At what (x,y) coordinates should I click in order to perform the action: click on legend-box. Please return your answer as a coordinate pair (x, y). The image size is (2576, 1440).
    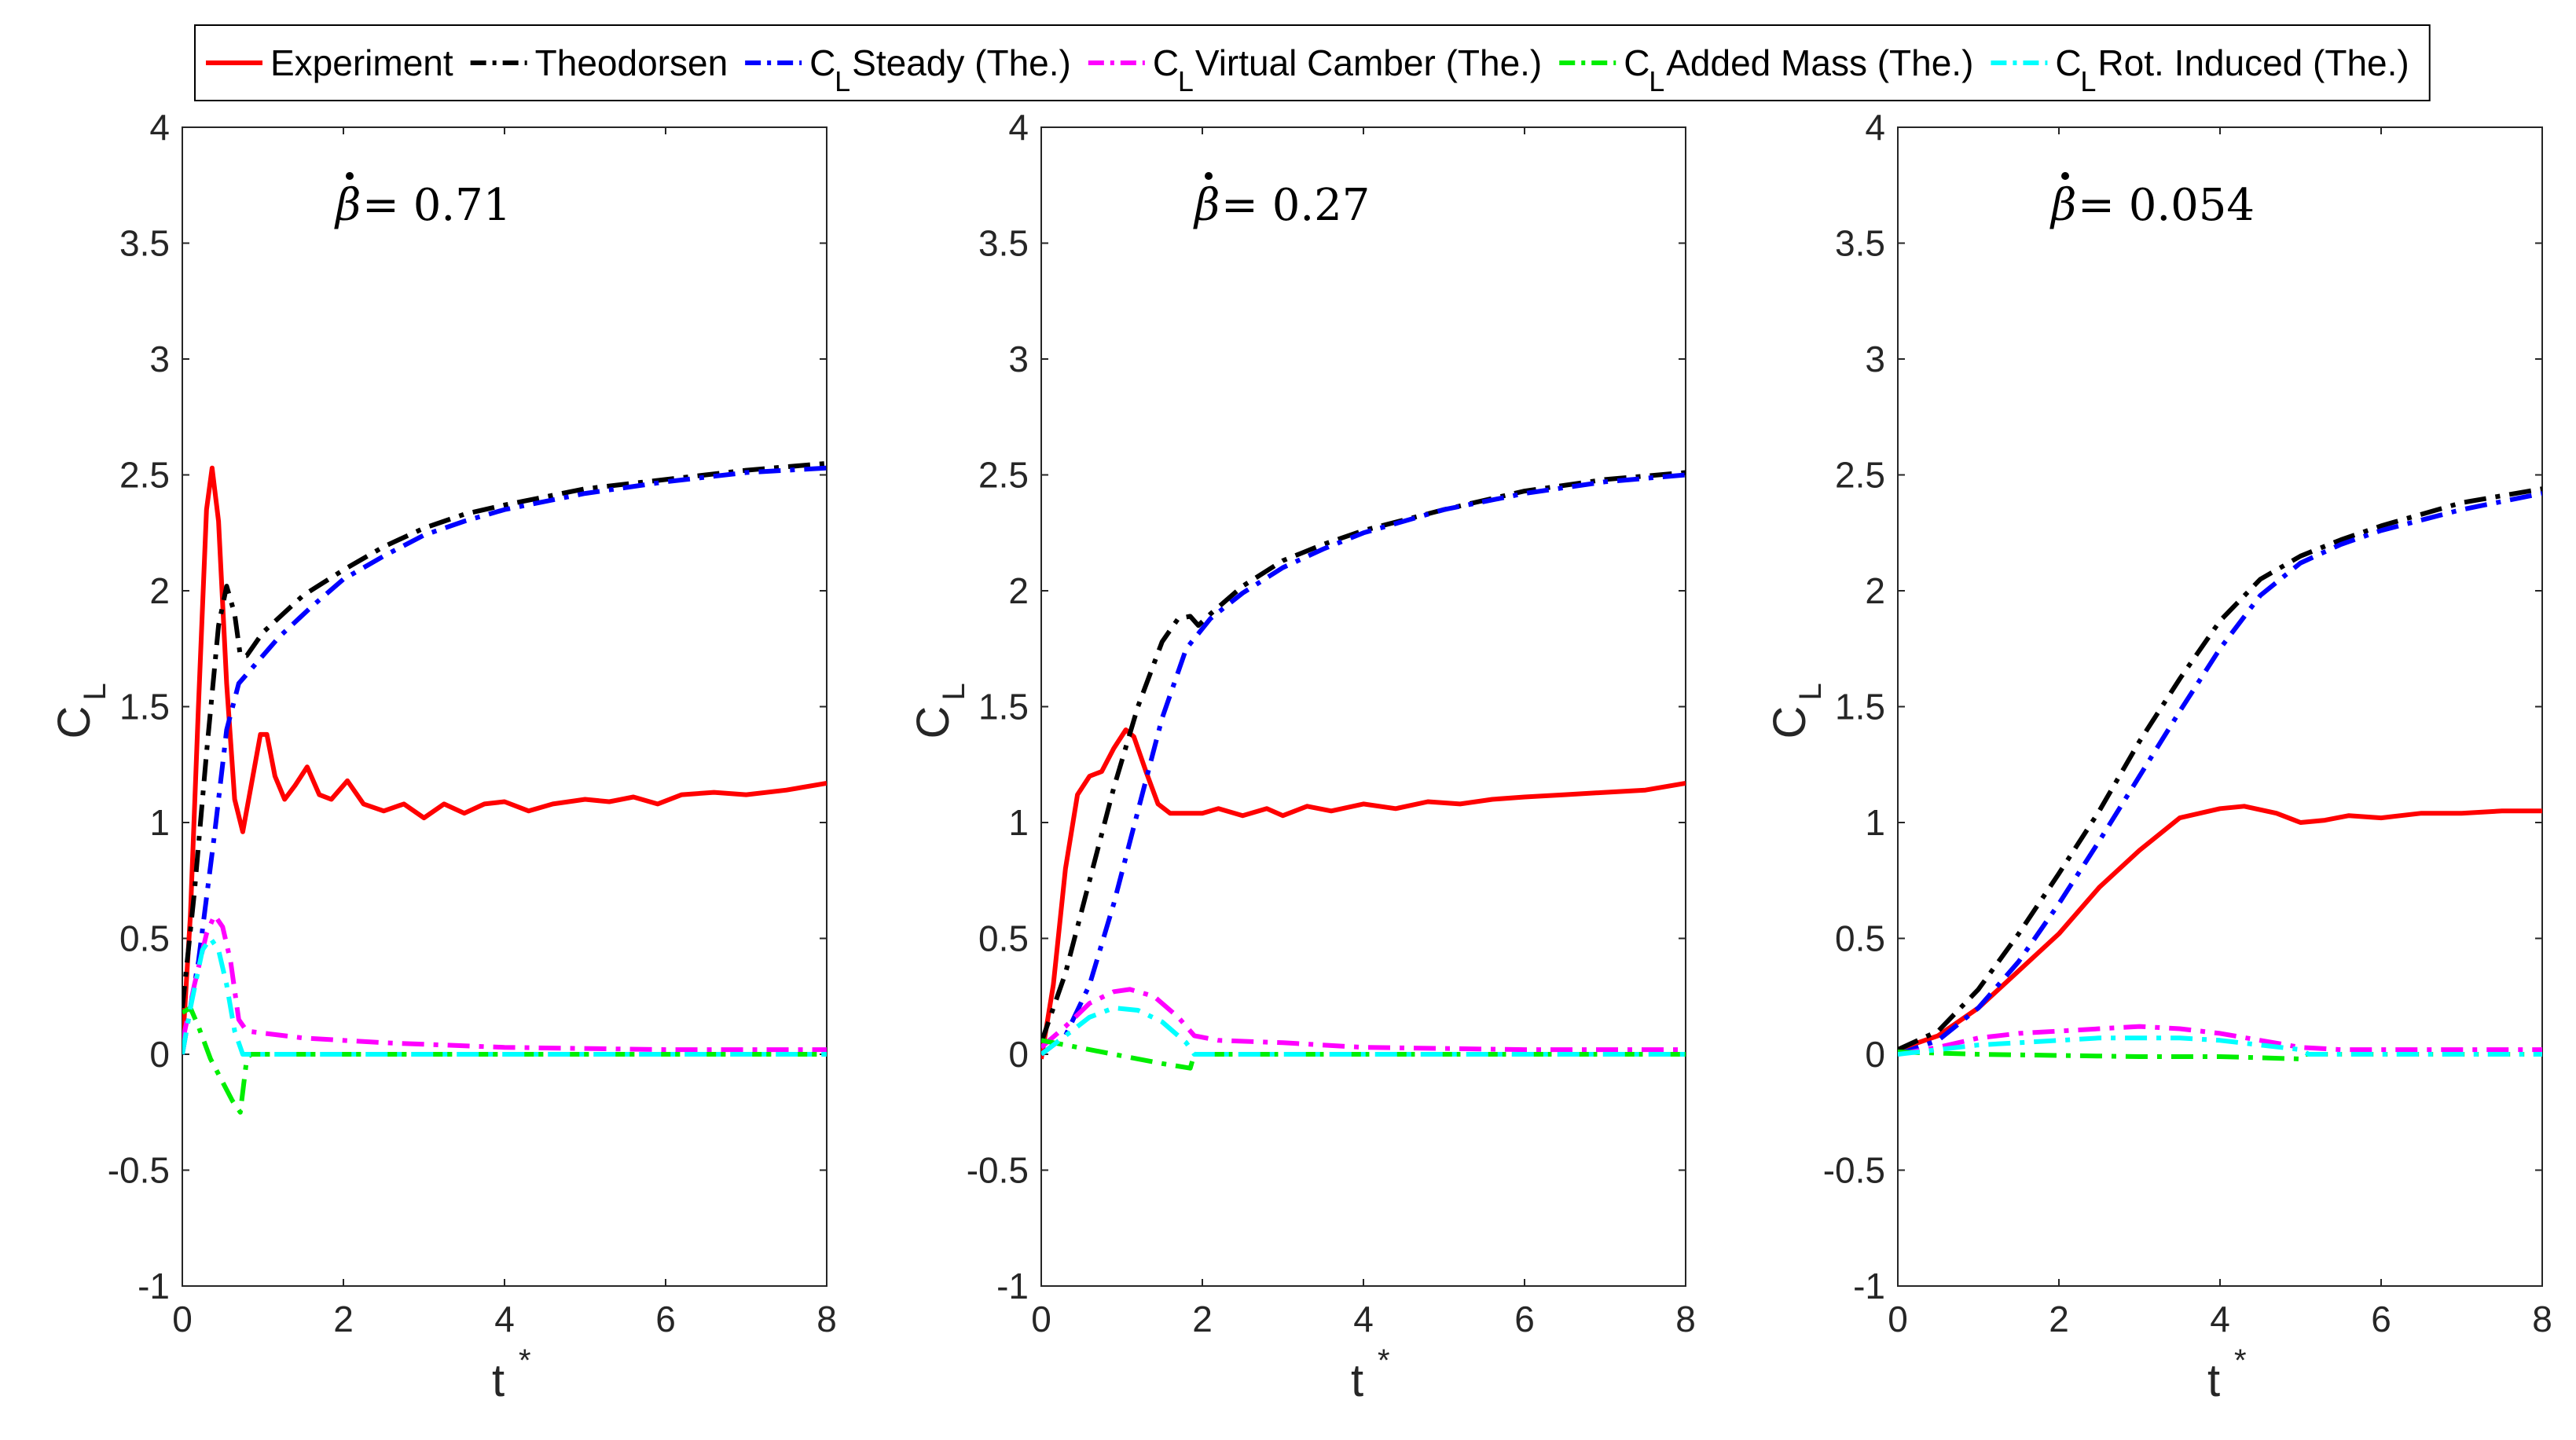
    Looking at the image, I should click on (1312, 62).